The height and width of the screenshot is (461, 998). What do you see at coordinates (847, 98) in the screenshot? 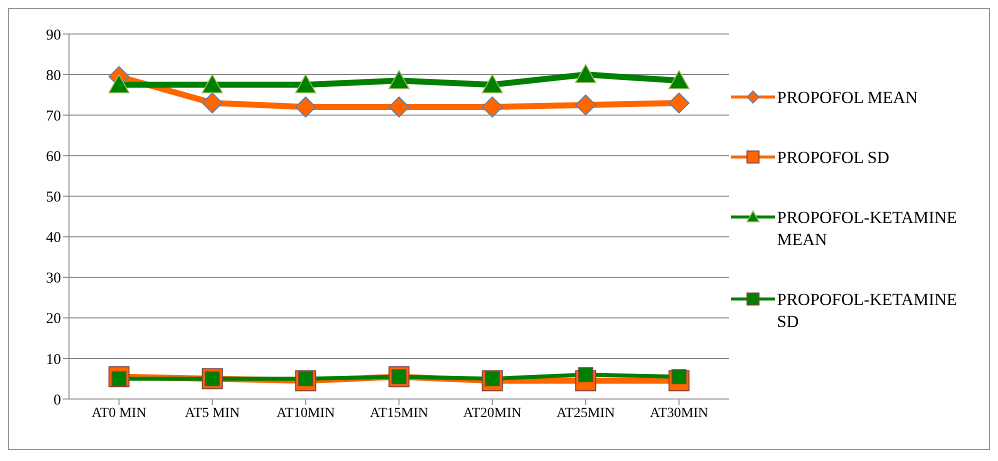
I see `legend-label: PROPOFOL MEAN` at bounding box center [847, 98].